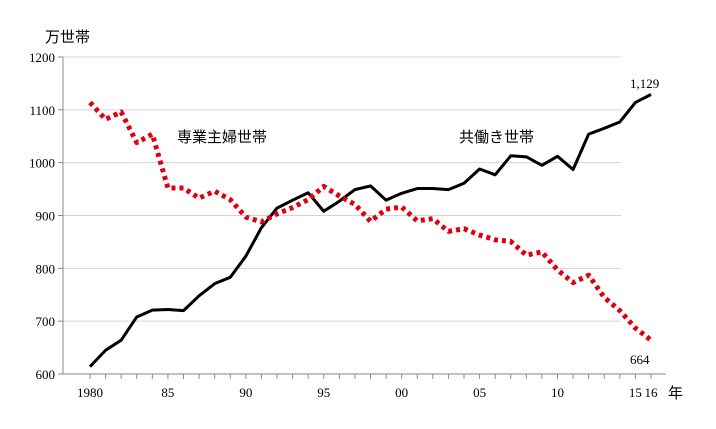 The image size is (716, 429). I want to click on end-label-dual-income: 1,129, so click(644, 83).